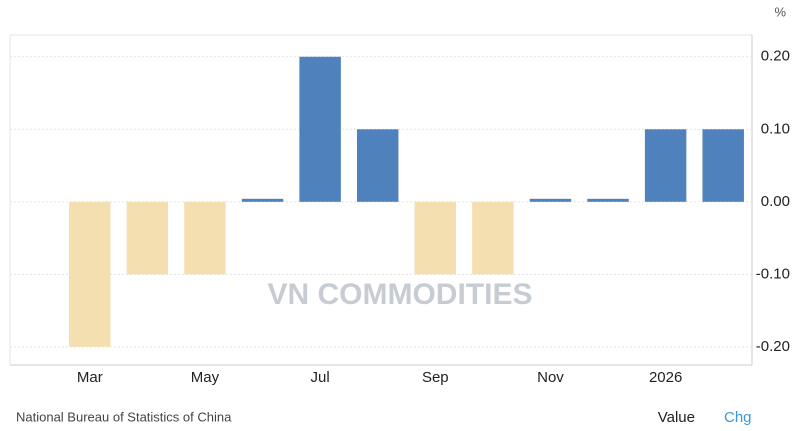  I want to click on toggle-chg: Chg, so click(738, 417).